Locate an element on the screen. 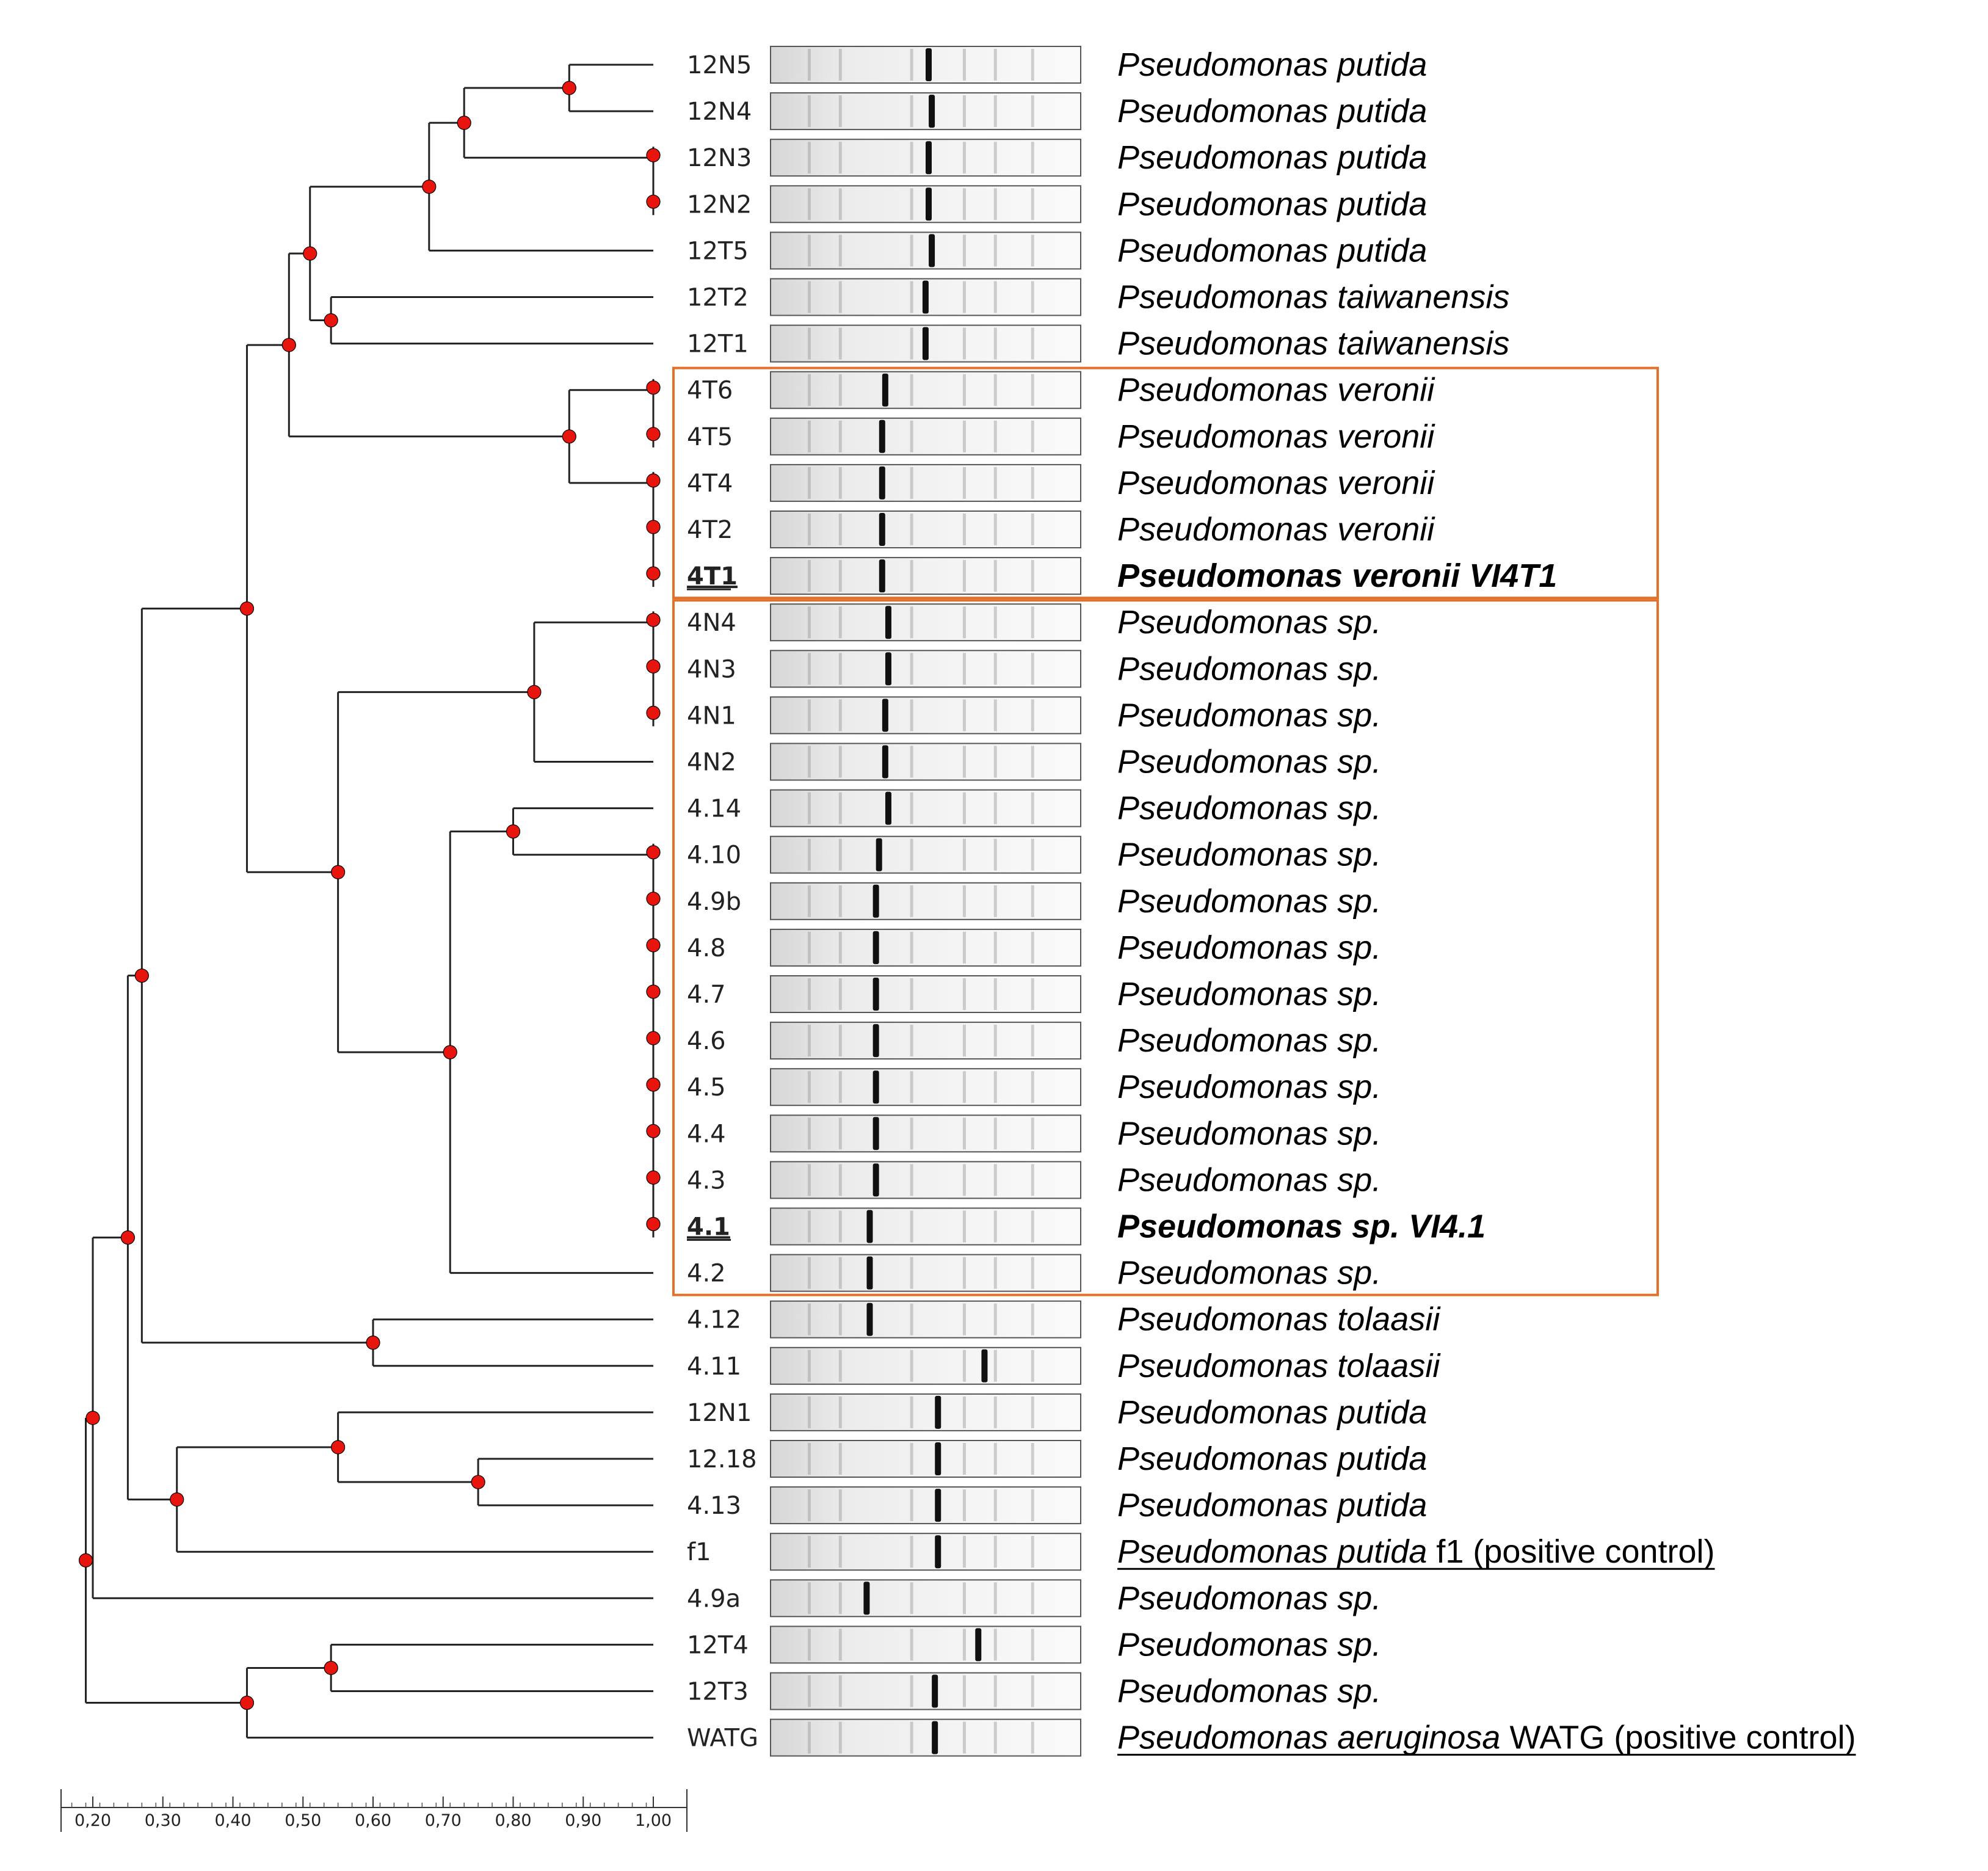 This screenshot has height=1871, width=1988. species-label: Pseudomonas veronii is located at coordinates (1276, 529).